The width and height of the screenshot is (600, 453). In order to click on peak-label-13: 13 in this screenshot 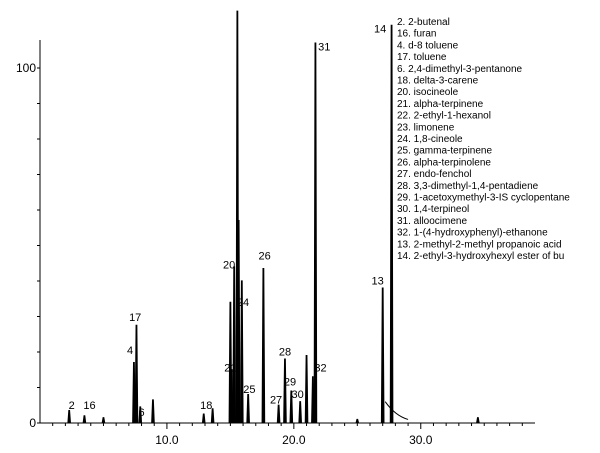, I will do `click(377, 282)`.